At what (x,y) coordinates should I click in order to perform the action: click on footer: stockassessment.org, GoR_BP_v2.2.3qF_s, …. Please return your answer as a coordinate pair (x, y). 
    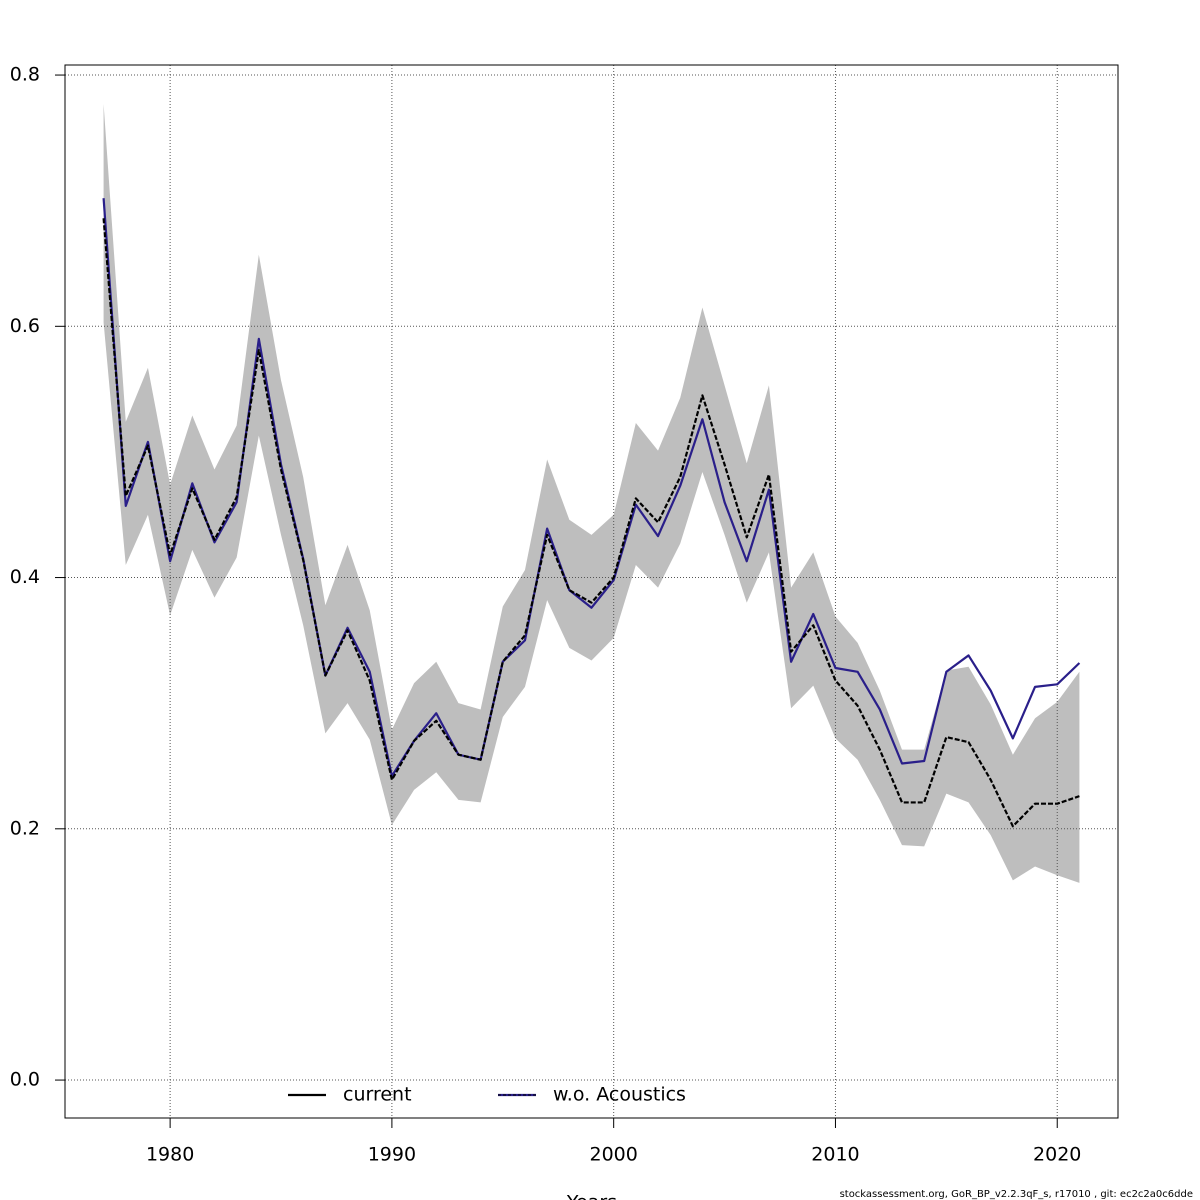
    Looking at the image, I should click on (1016, 1194).